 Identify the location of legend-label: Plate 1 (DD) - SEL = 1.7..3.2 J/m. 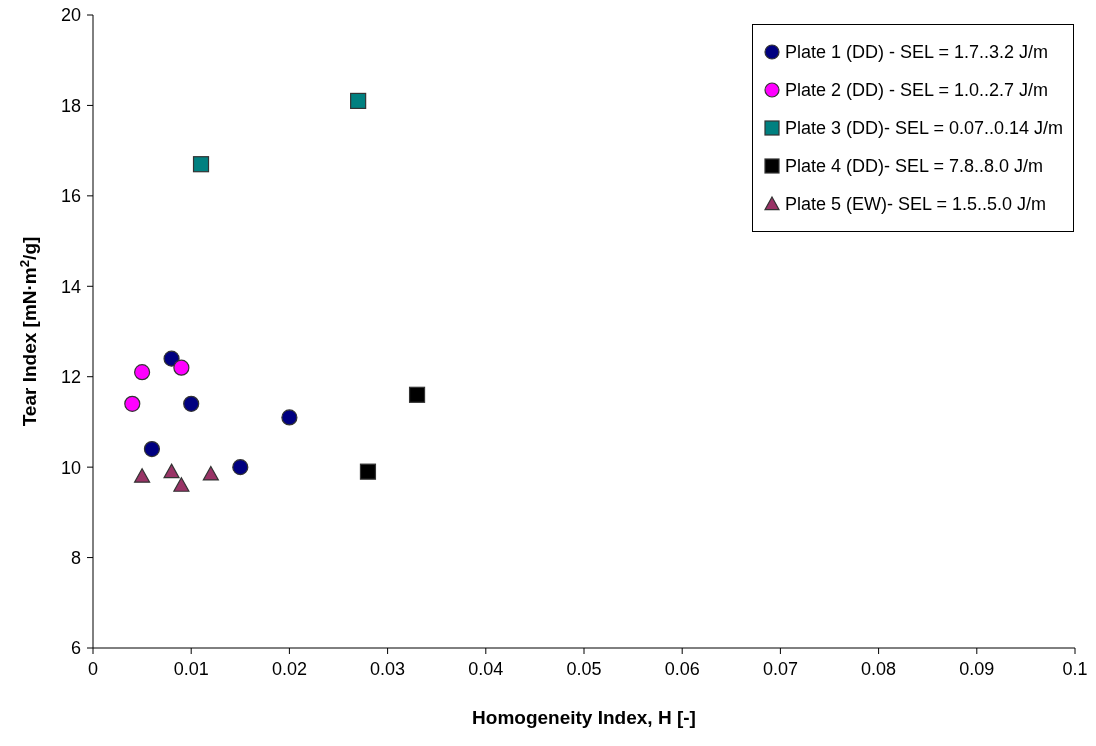
(916, 52).